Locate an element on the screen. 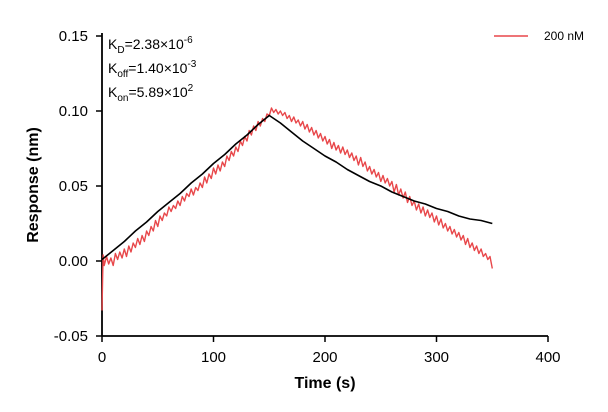 The height and width of the screenshot is (412, 608). kinetic-constants: KD=2.38×10-6 Koff=1.40×10-3 Kon=5.89×102 is located at coordinates (152, 69).